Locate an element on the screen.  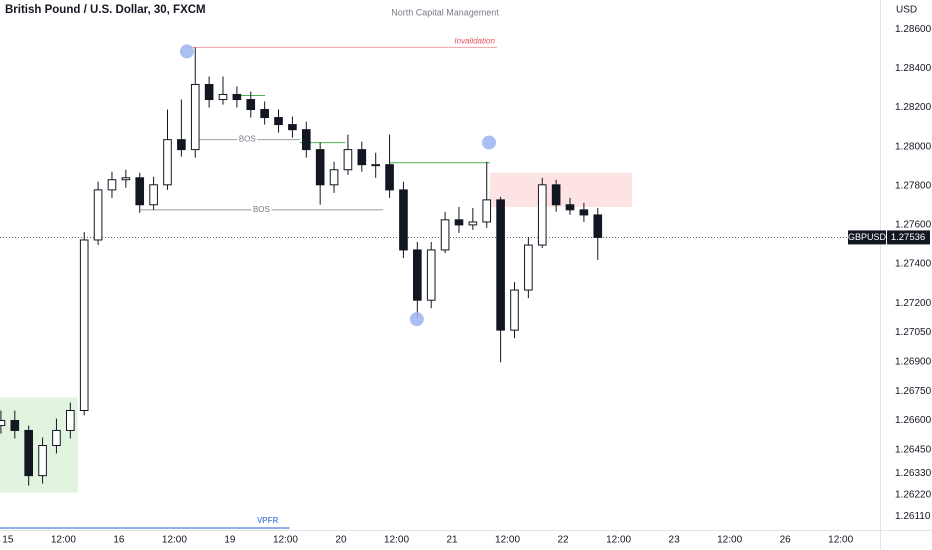
x-tick-label: 15 is located at coordinates (8, 540).